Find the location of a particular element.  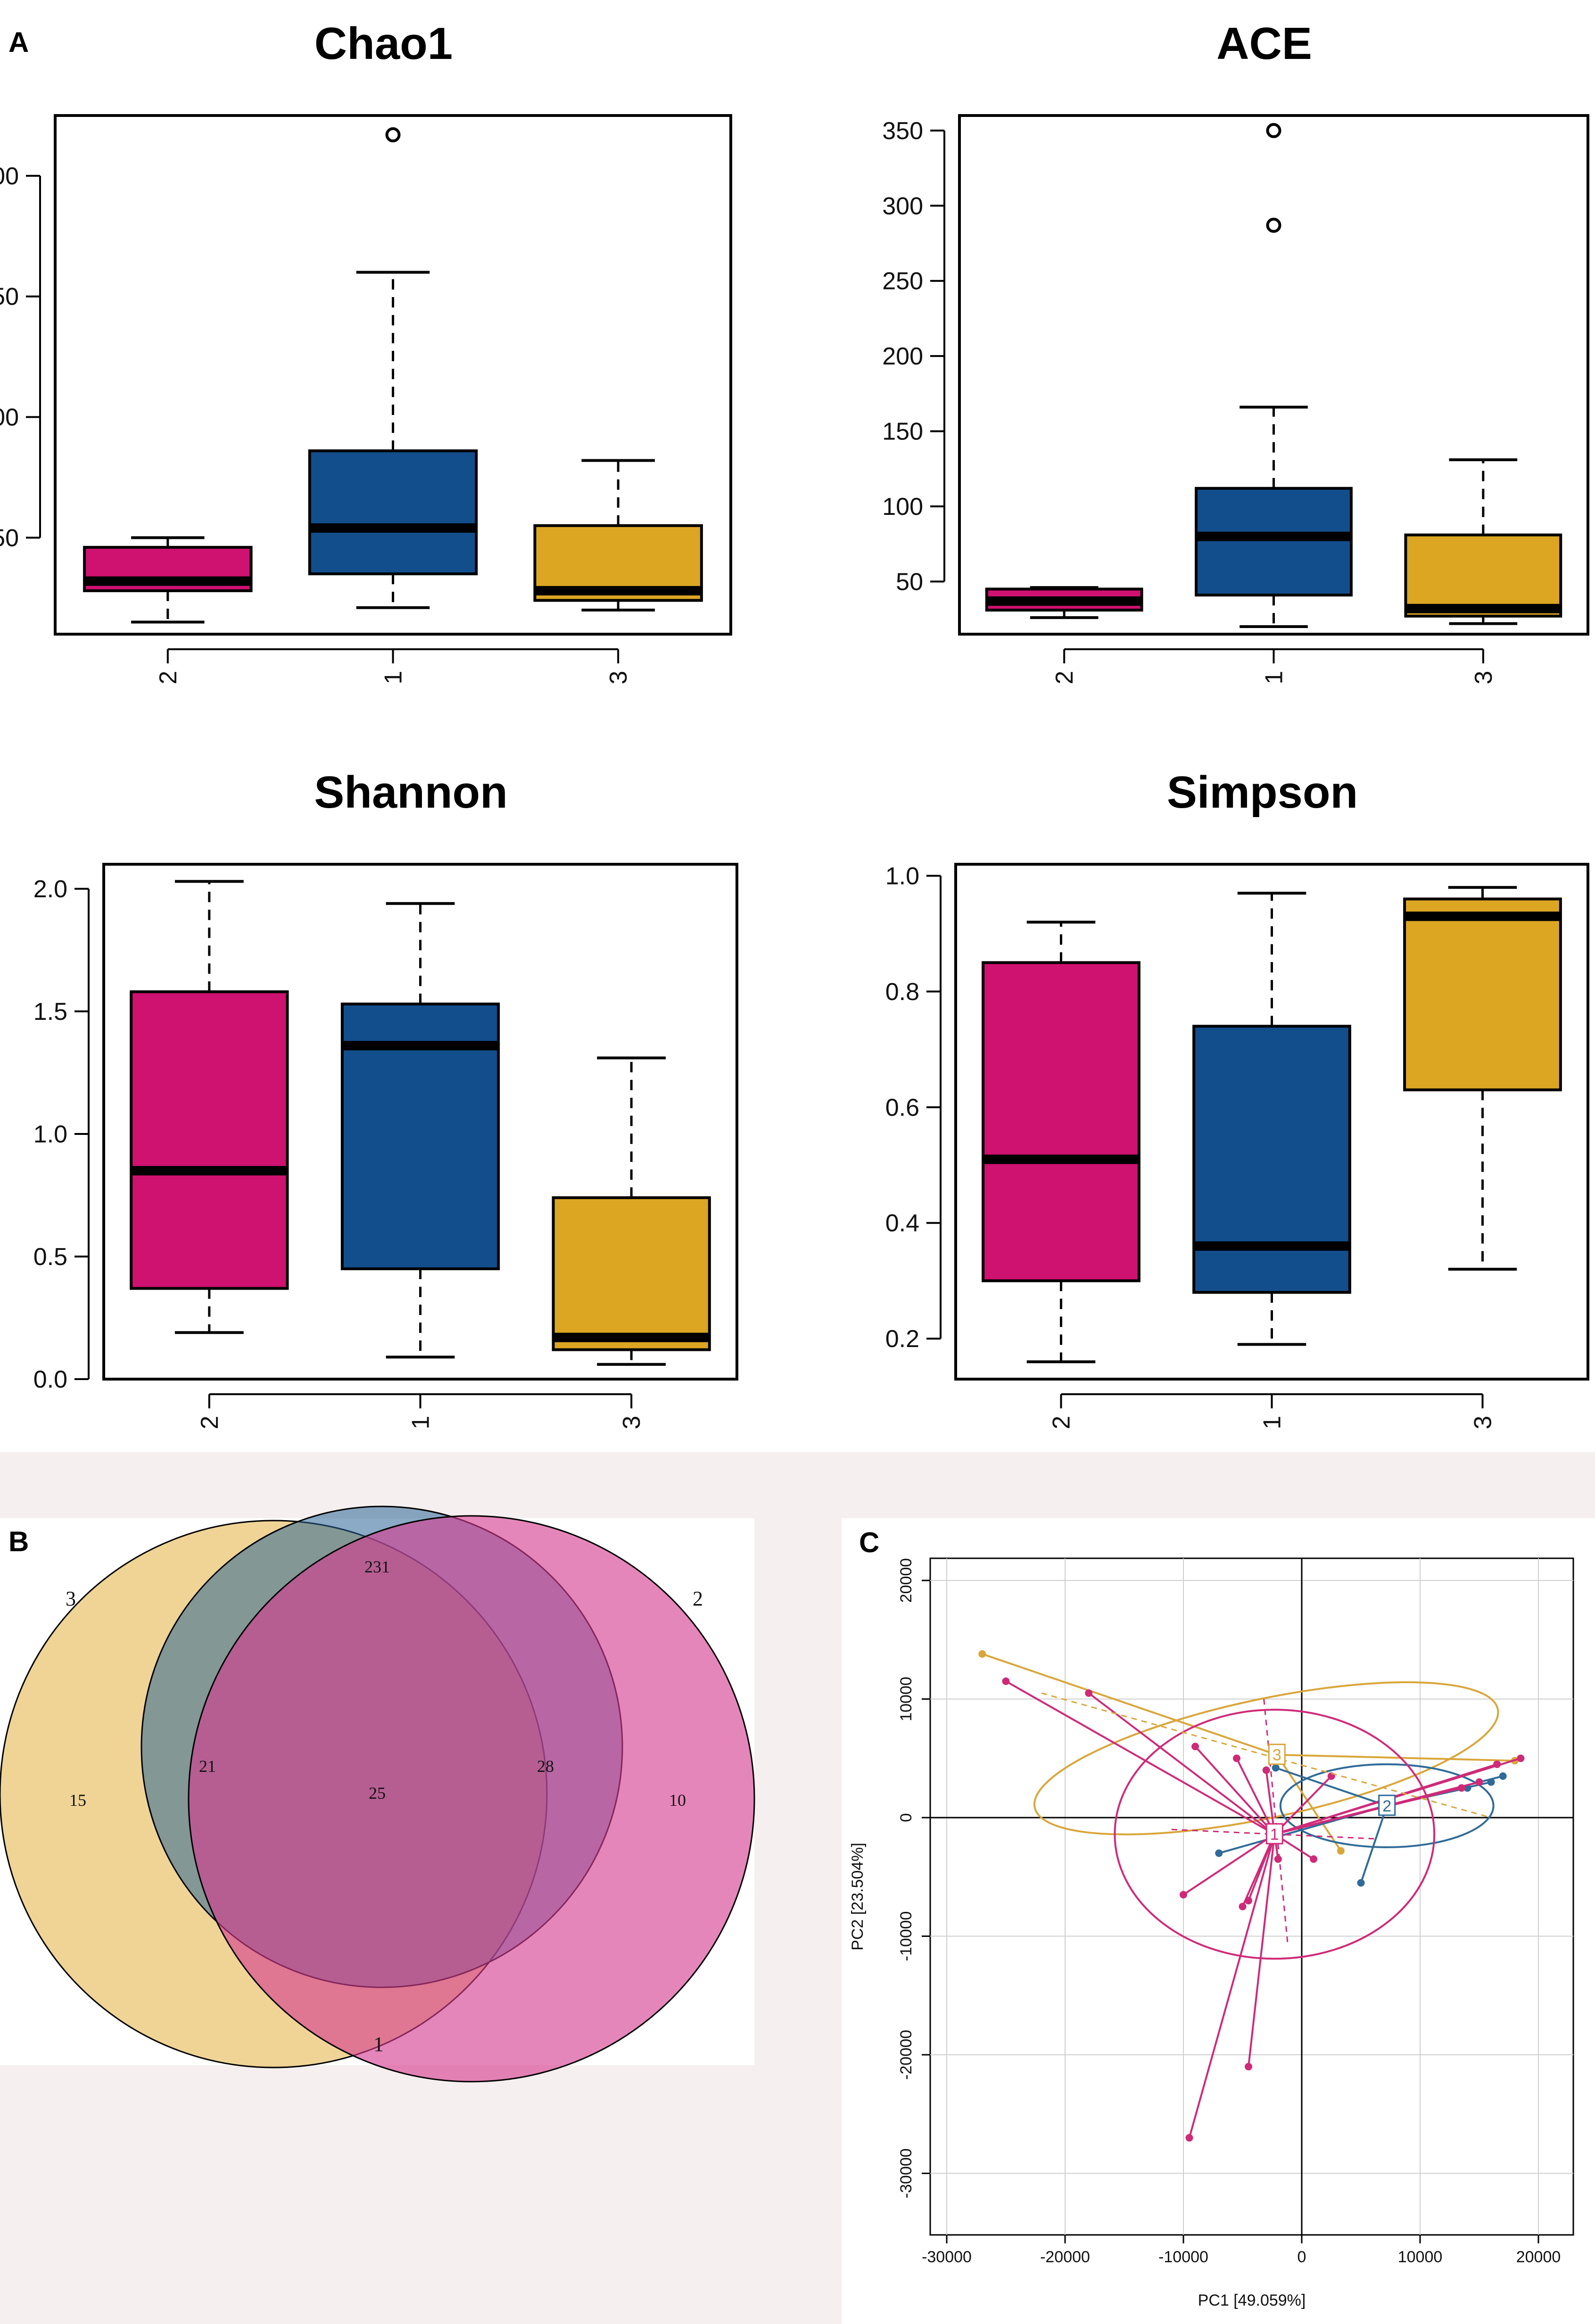

x-tick-label: 10000 is located at coordinates (1420, 2257).